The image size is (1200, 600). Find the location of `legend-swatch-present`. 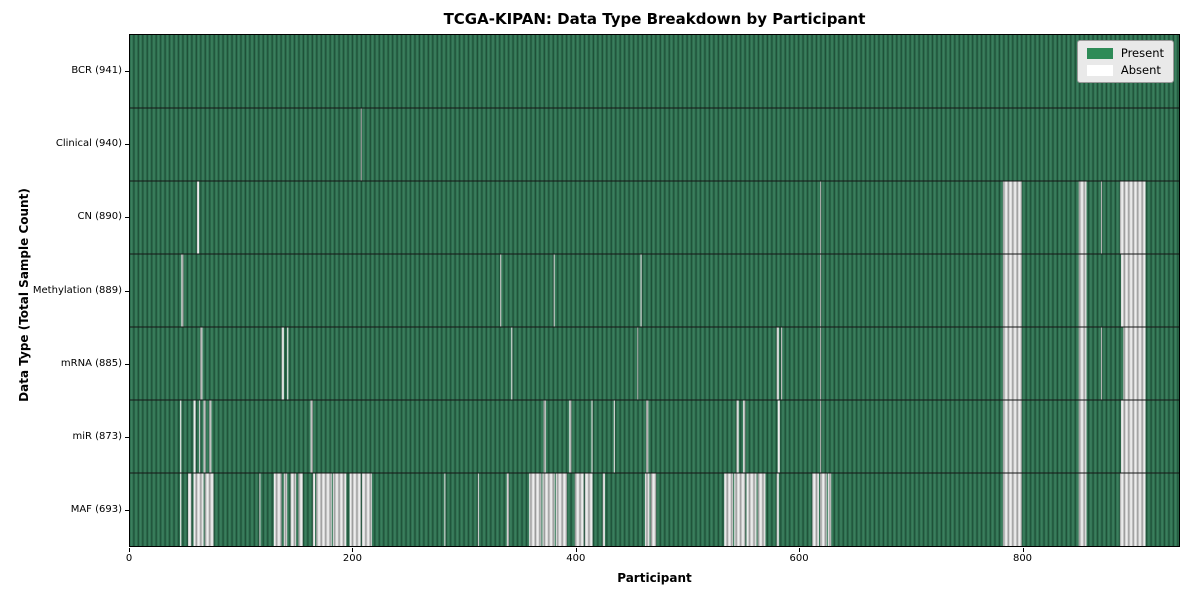

legend-swatch-present is located at coordinates (1099, 53).